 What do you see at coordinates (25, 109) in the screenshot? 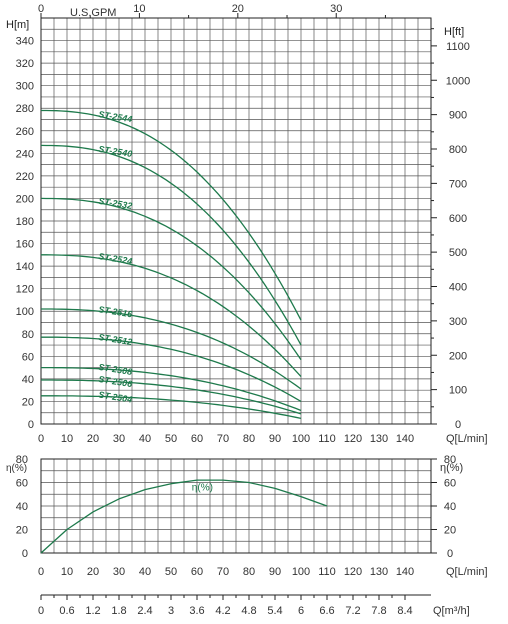
I see `head-y-tick-label: 280` at bounding box center [25, 109].